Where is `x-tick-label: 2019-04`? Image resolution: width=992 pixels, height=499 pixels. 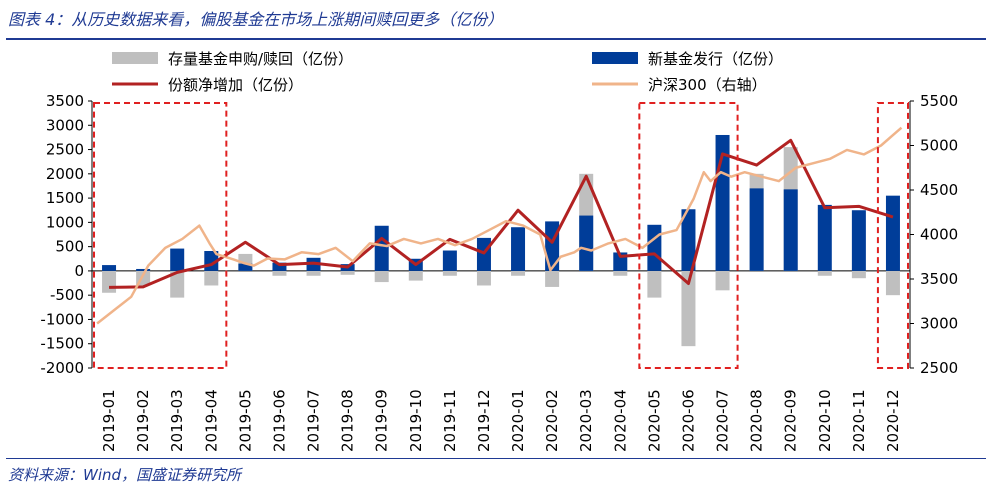 x-tick-label: 2019-04 is located at coordinates (211, 420).